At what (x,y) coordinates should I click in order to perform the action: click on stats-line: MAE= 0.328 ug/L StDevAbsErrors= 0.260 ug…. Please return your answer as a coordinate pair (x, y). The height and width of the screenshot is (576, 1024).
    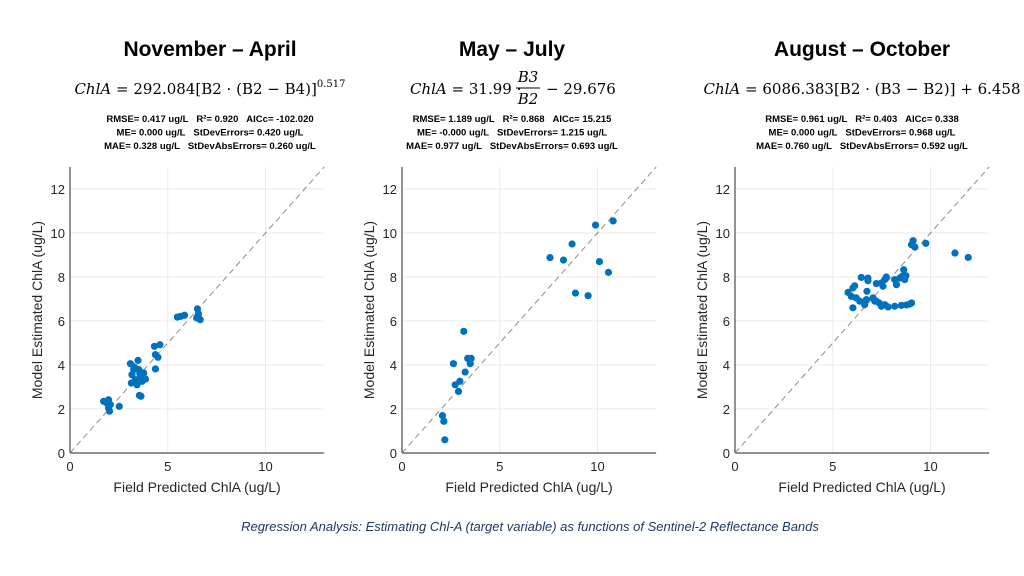
    Looking at the image, I should click on (210, 146).